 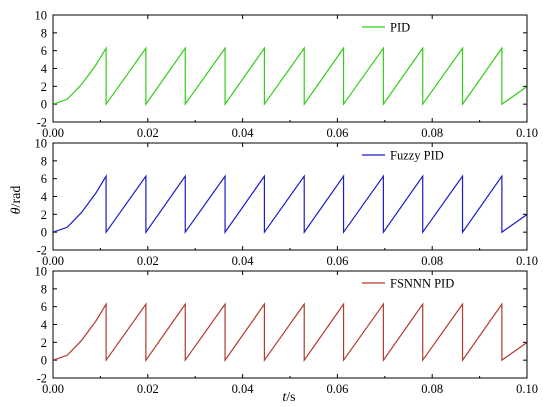 I want to click on y-axis-title-unit: /rad, so click(x=16, y=197).